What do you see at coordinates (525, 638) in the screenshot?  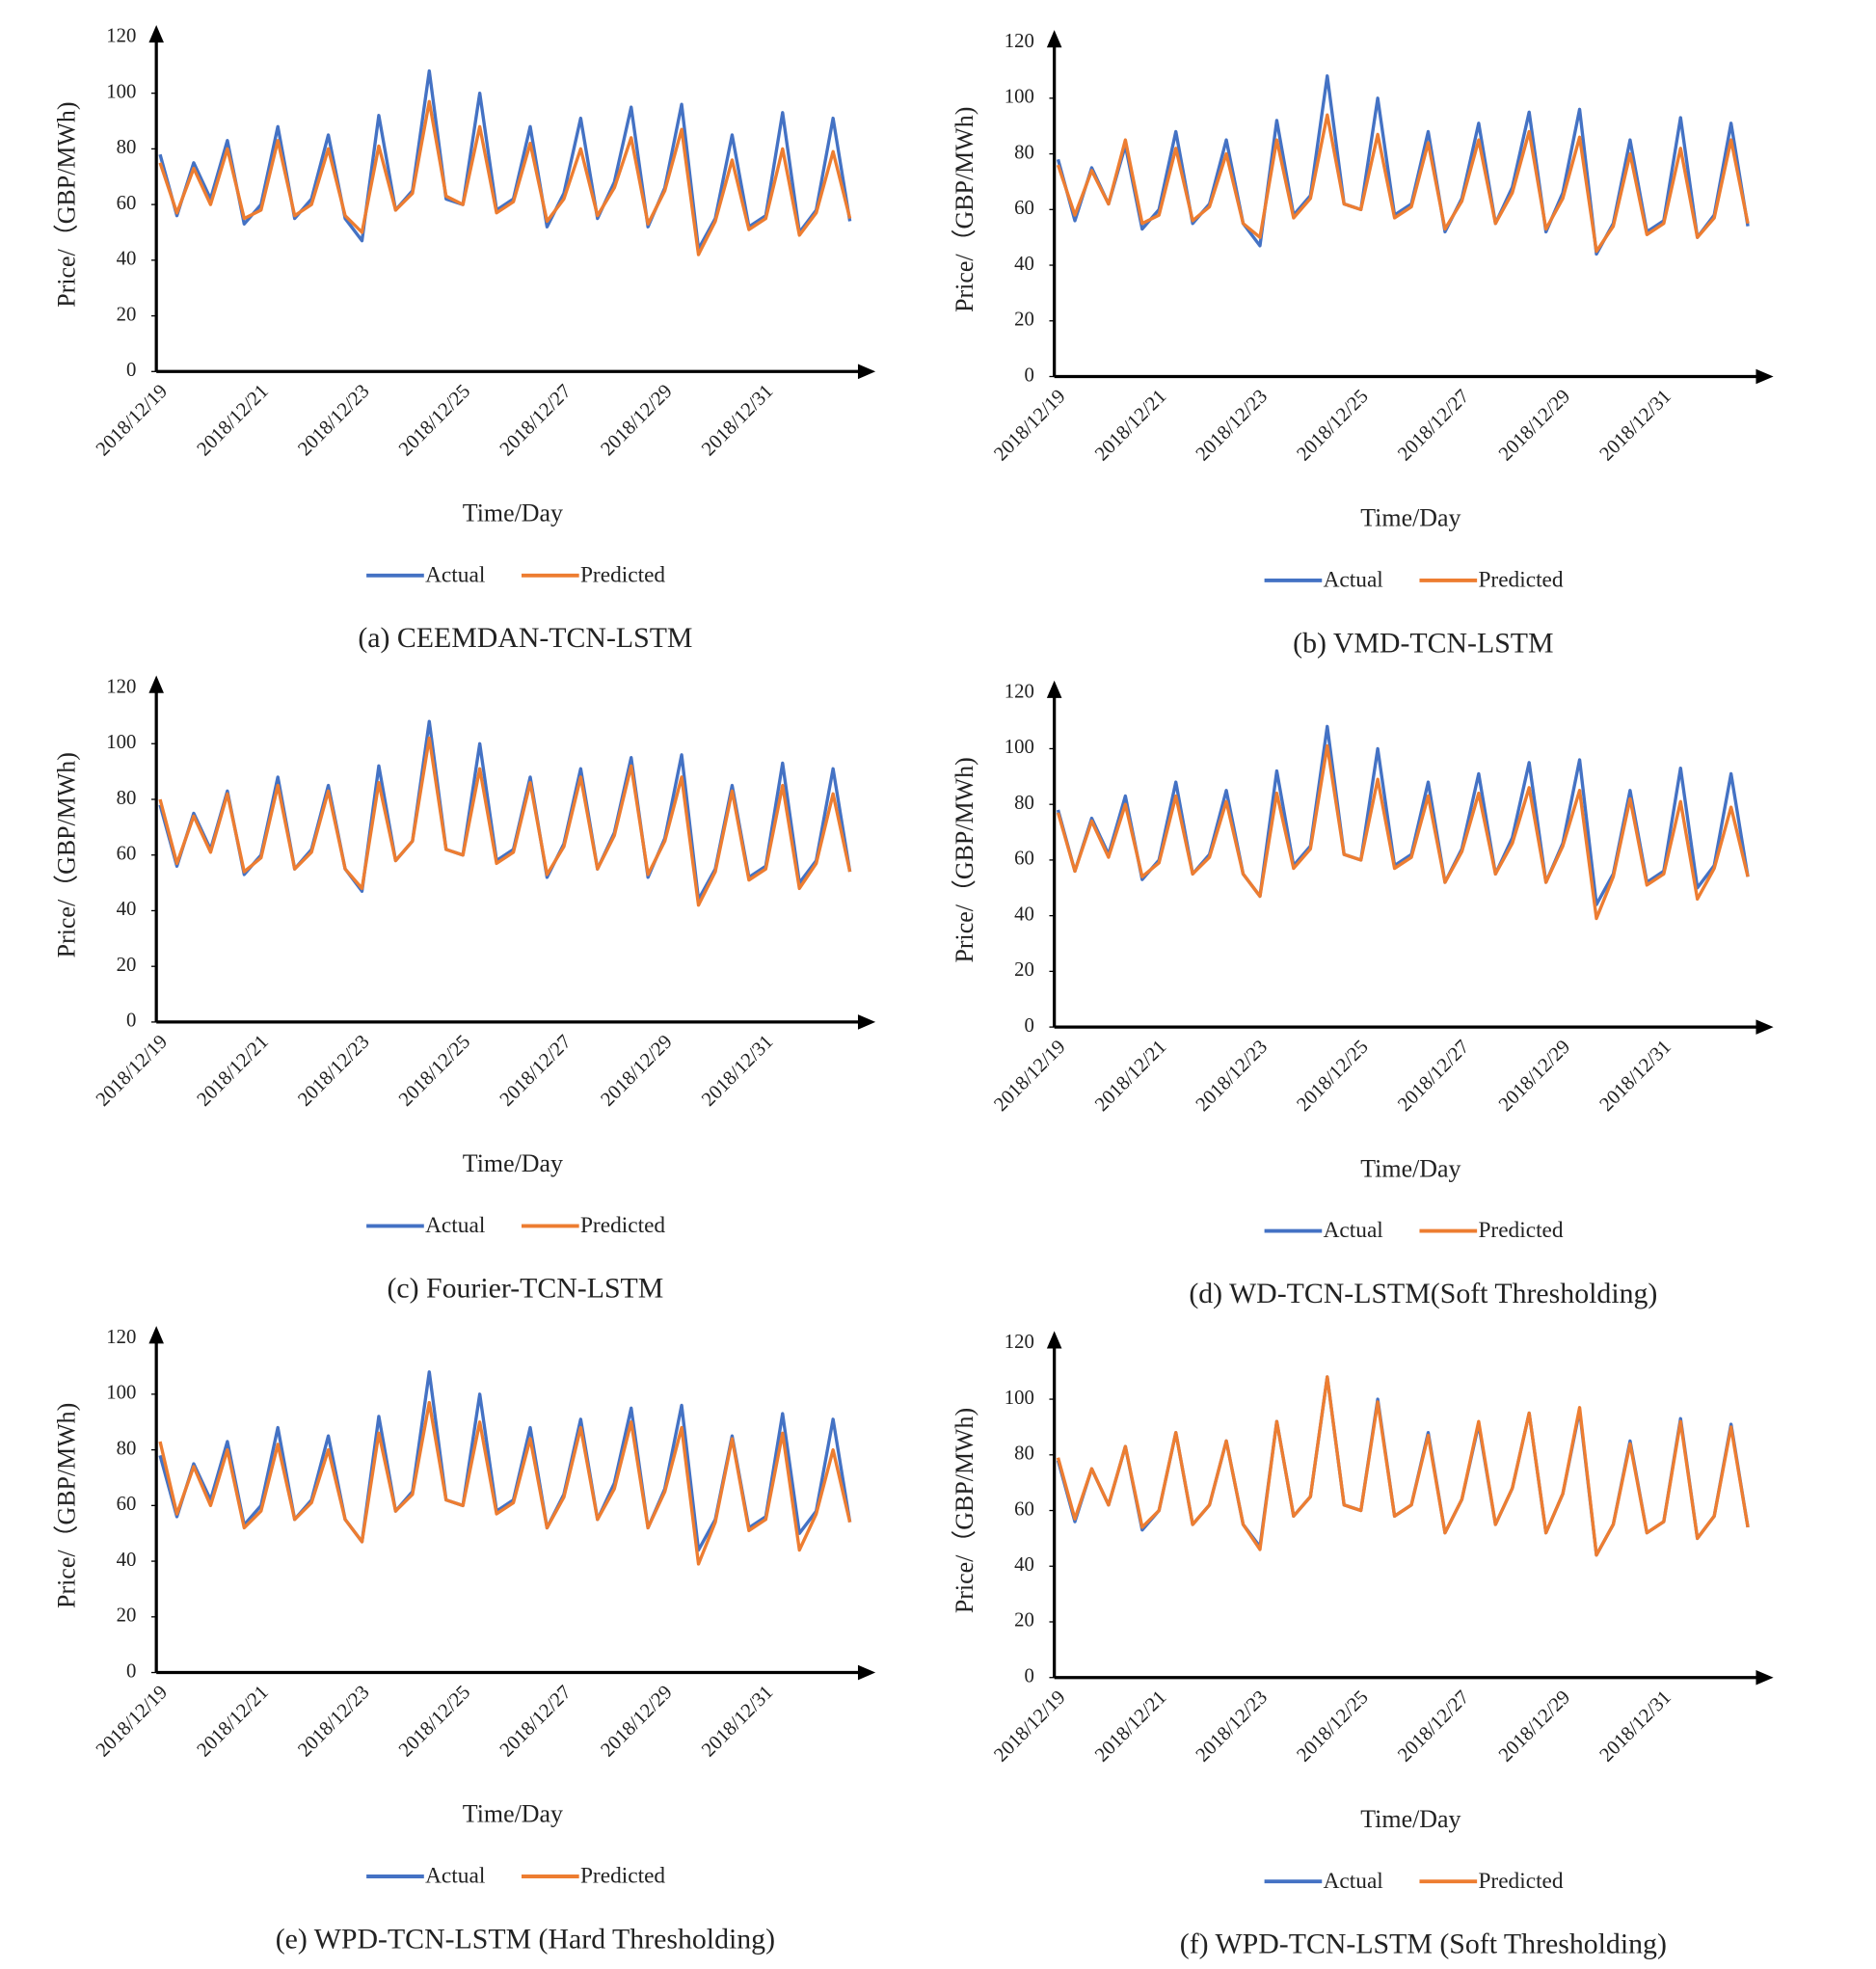 I see `chart-caption: (a) CEEMDAN-TCN-LSTM` at bounding box center [525, 638].